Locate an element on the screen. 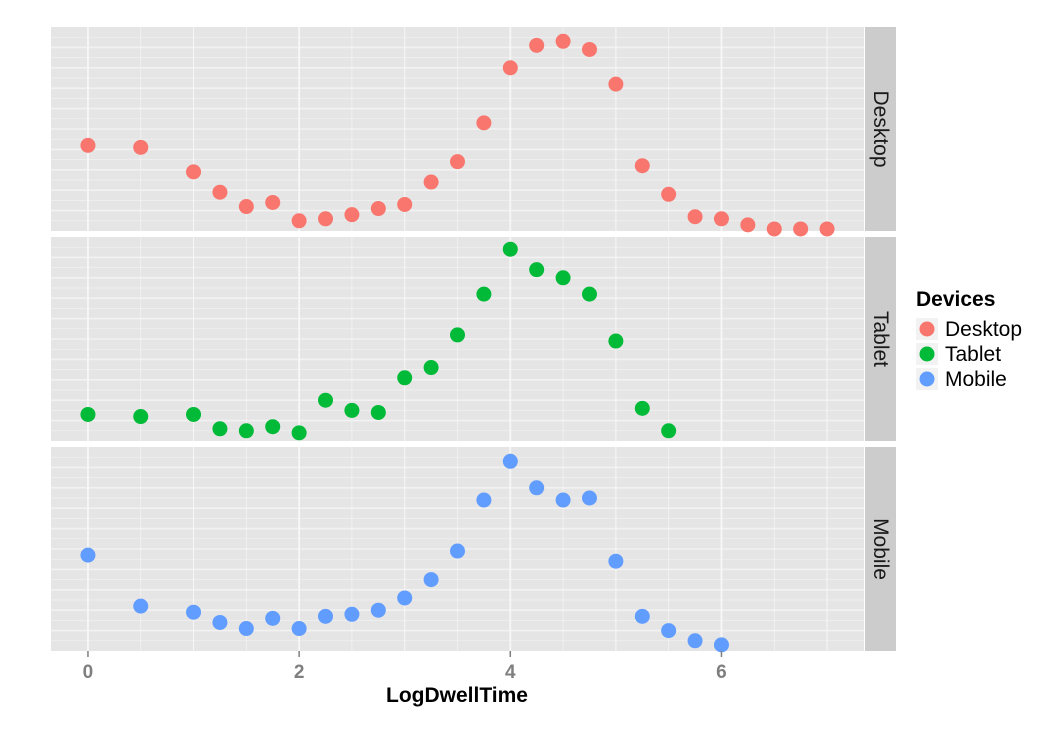  x-axis-title: LogDwellTime is located at coordinates (457, 695).